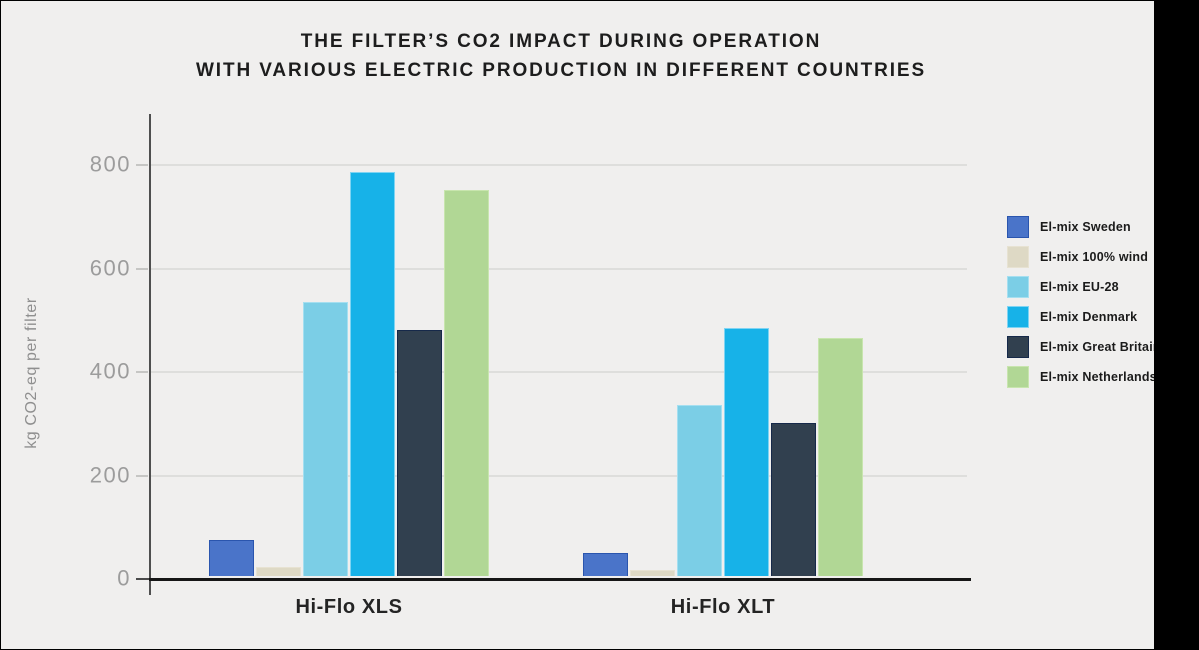 This screenshot has width=1199, height=650. What do you see at coordinates (1176, 325) in the screenshot?
I see `black-strip` at bounding box center [1176, 325].